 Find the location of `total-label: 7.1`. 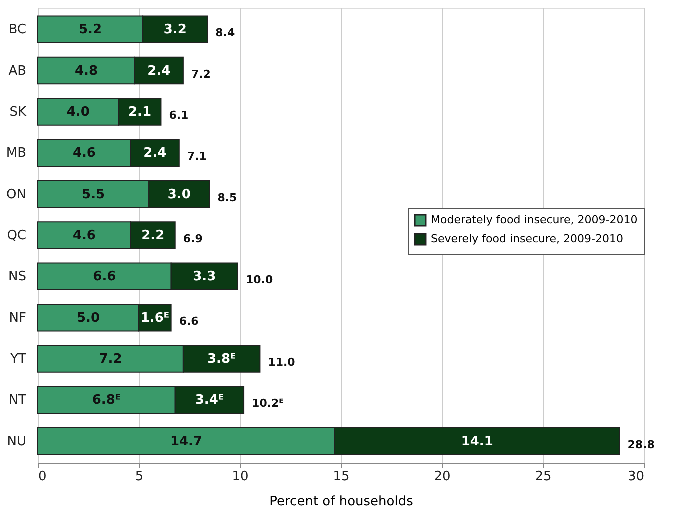

total-label: 7.1 is located at coordinates (197, 157).